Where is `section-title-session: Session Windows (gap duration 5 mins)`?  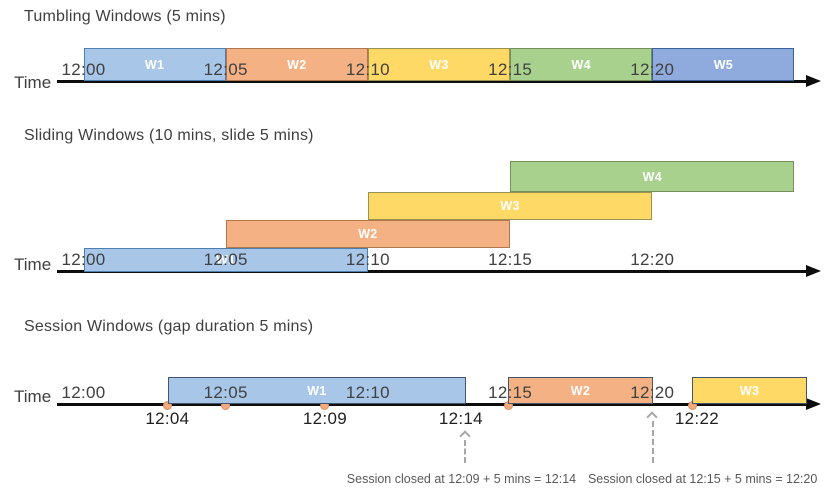
section-title-session: Session Windows (gap duration 5 mins) is located at coordinates (169, 326).